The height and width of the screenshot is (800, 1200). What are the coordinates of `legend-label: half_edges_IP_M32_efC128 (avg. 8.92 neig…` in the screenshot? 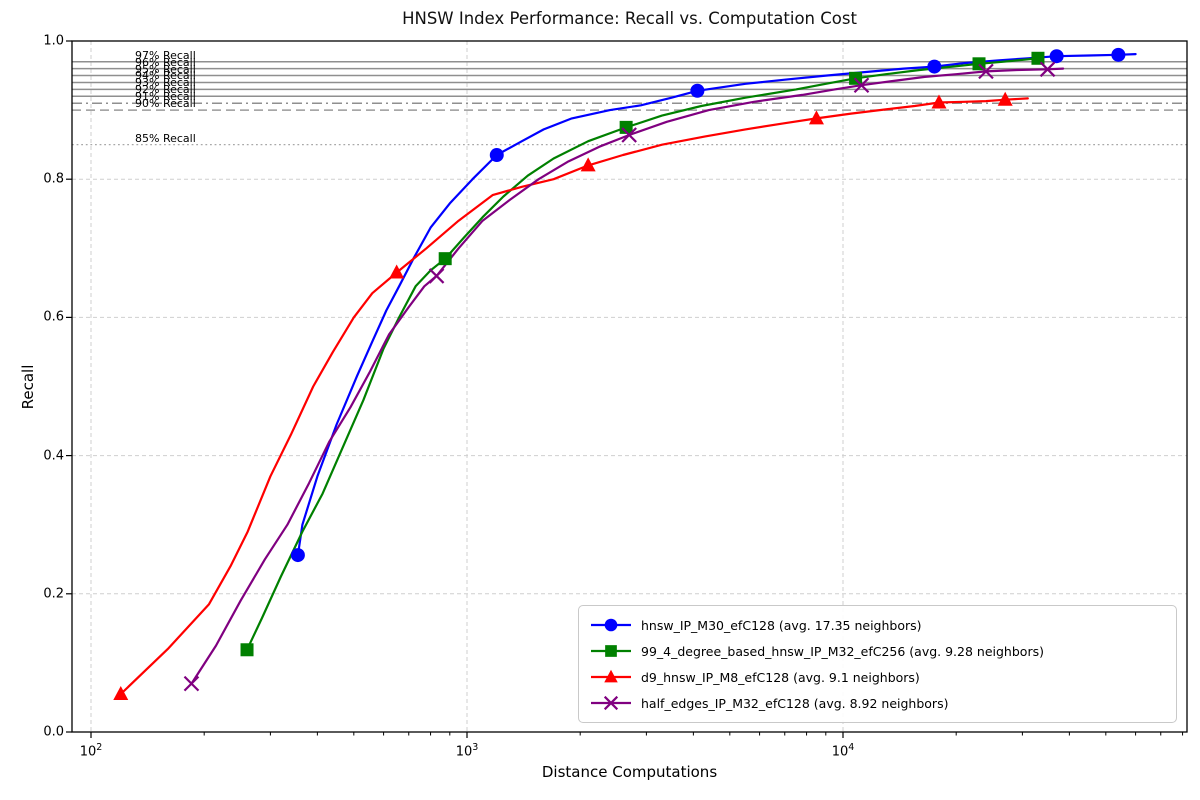 It's located at (795, 703).